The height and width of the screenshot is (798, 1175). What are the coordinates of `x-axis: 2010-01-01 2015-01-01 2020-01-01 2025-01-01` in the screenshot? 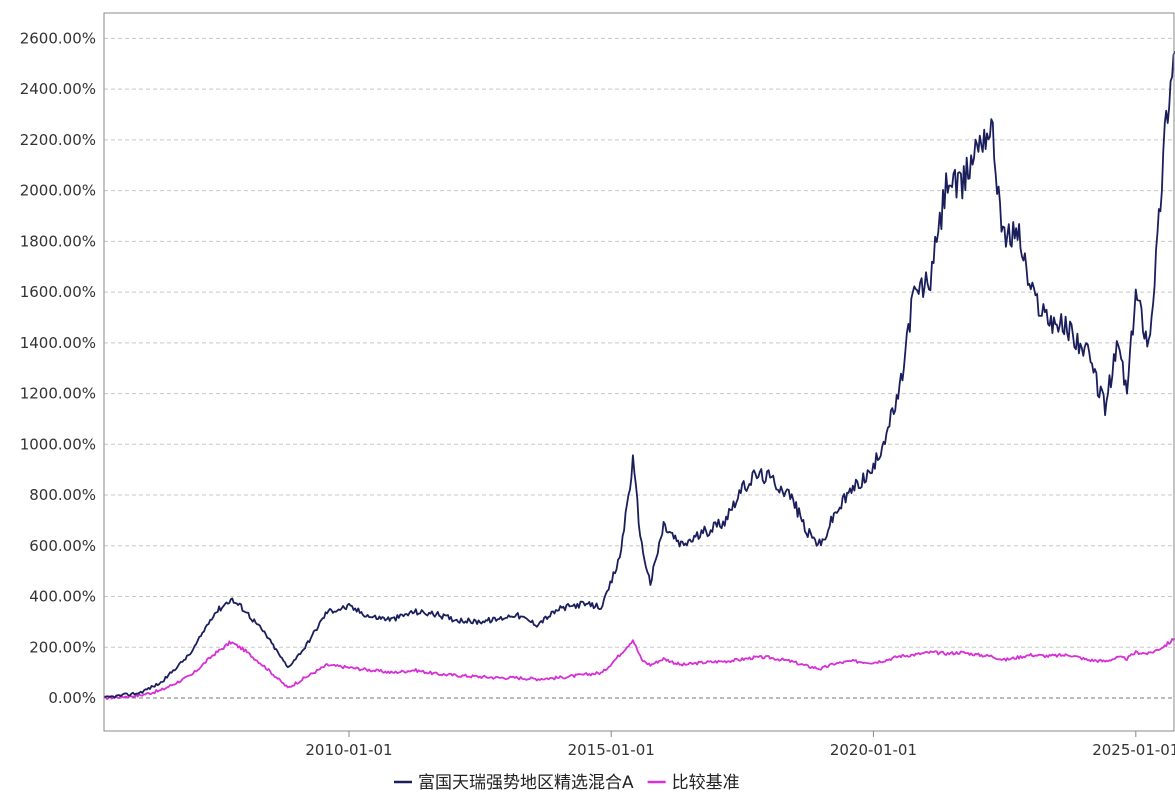 It's located at (740, 745).